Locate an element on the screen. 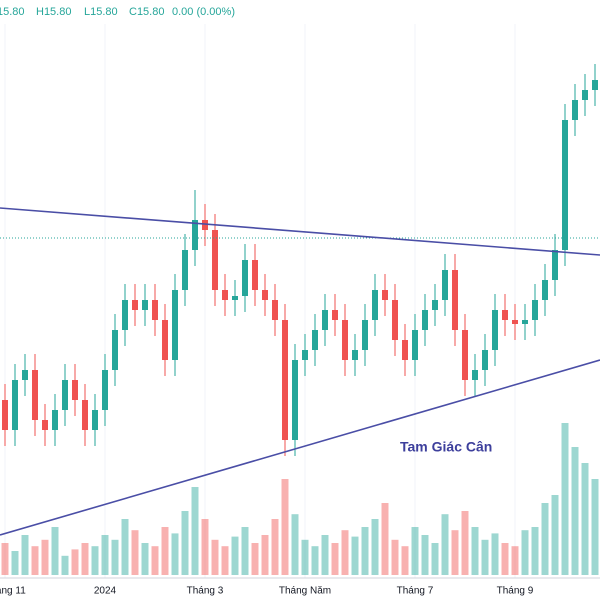 The image size is (600, 600). x-tick-label: 2024 is located at coordinates (105, 591).